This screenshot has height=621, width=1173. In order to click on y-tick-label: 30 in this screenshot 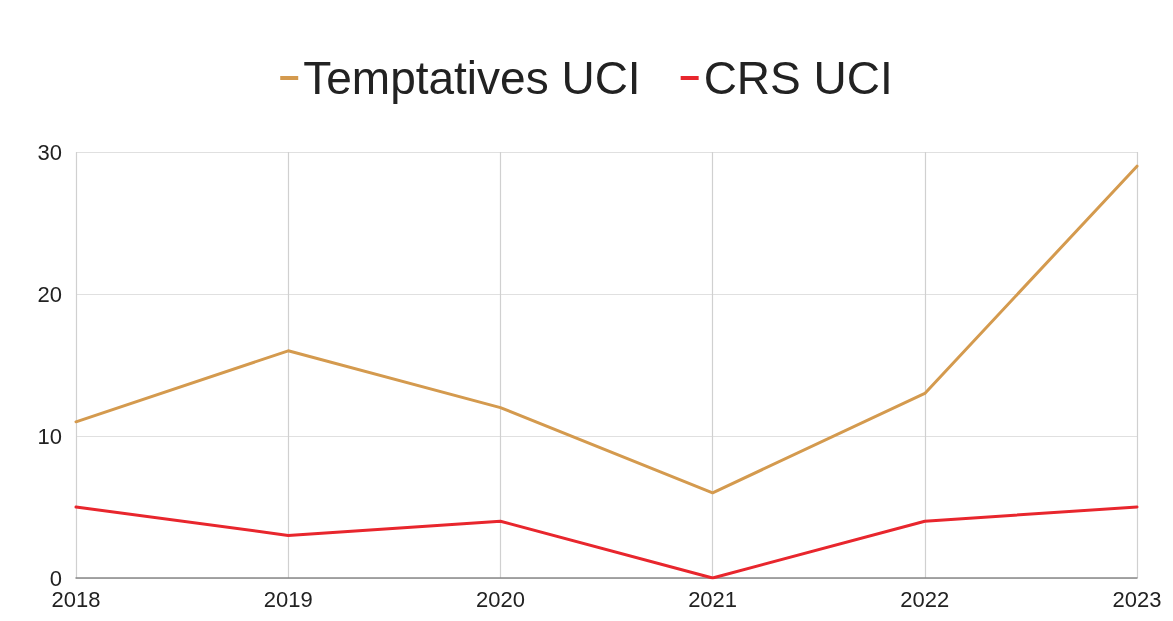, I will do `click(49, 152)`.